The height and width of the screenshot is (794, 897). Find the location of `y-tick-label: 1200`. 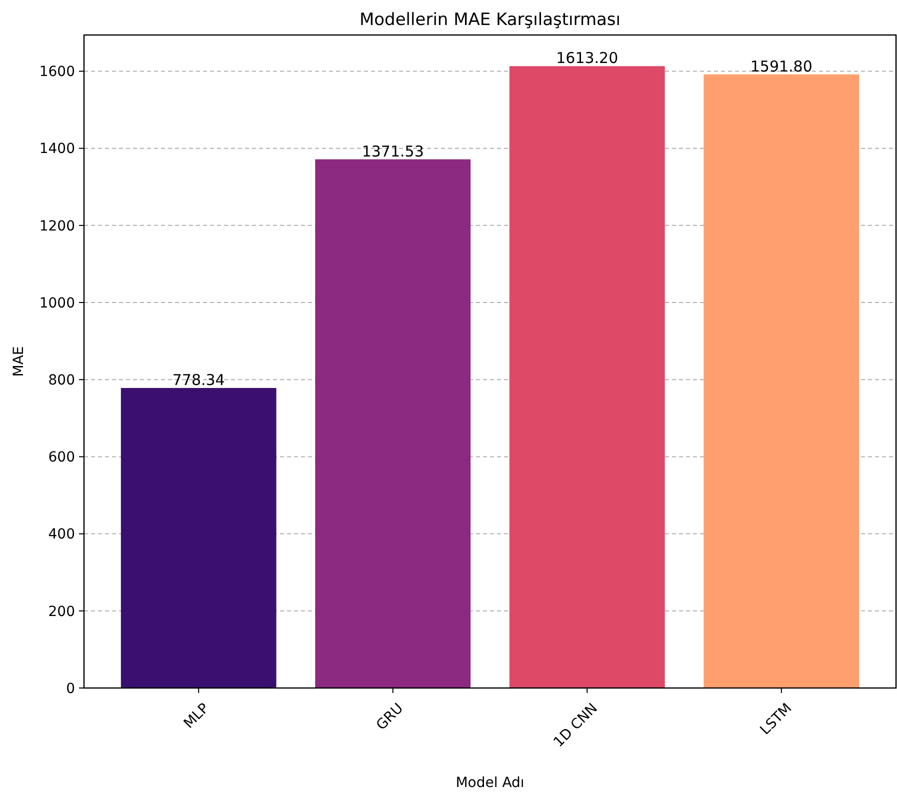

y-tick-label: 1200 is located at coordinates (57, 226).